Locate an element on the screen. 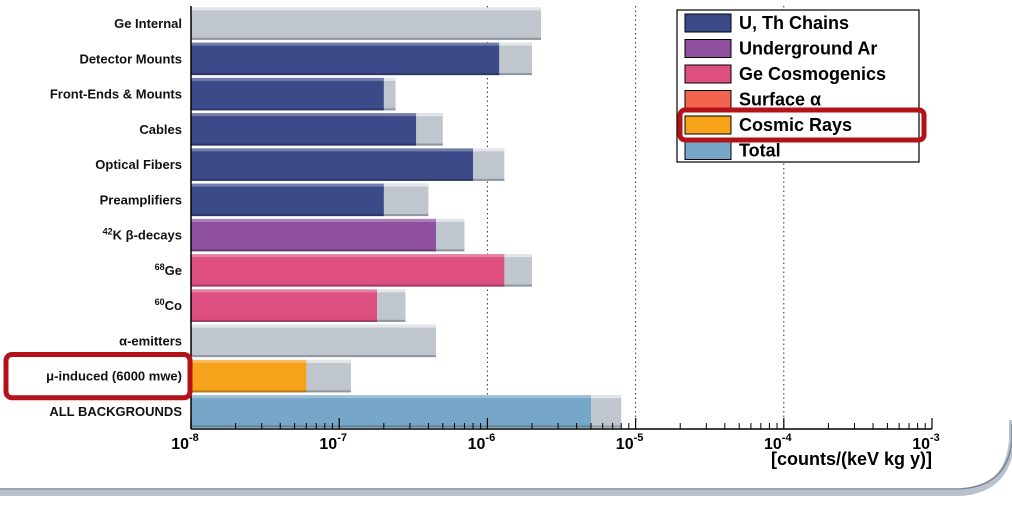 This screenshot has width=1012, height=509. category-label: 42K β-decays is located at coordinates (142, 235).